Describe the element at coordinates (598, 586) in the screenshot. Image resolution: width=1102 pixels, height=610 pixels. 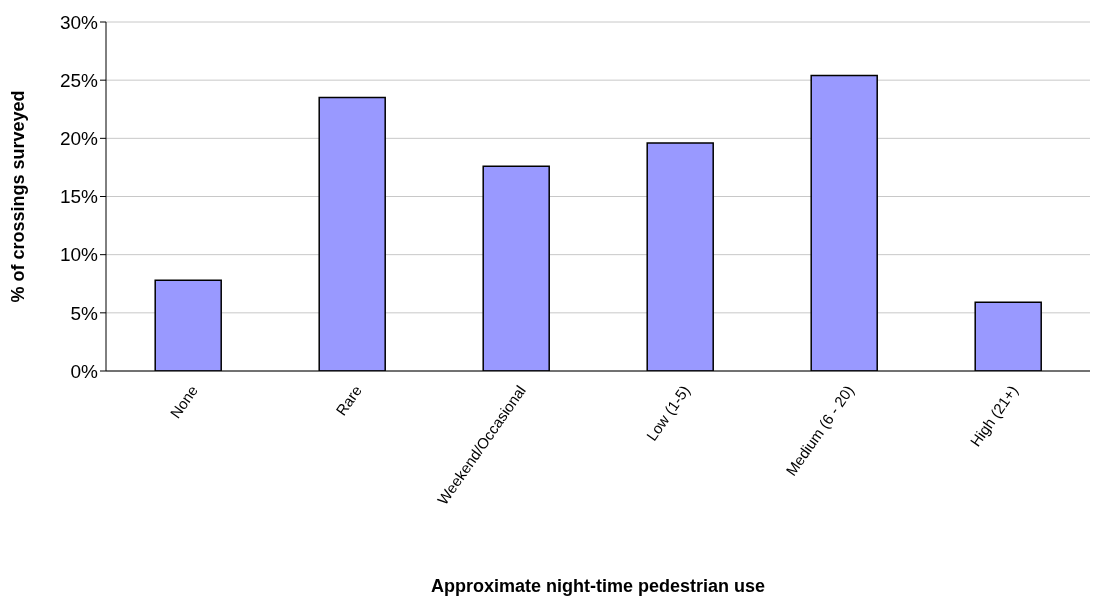
I see `x-axis-title: Approximate night-time pedestrian use` at that location.